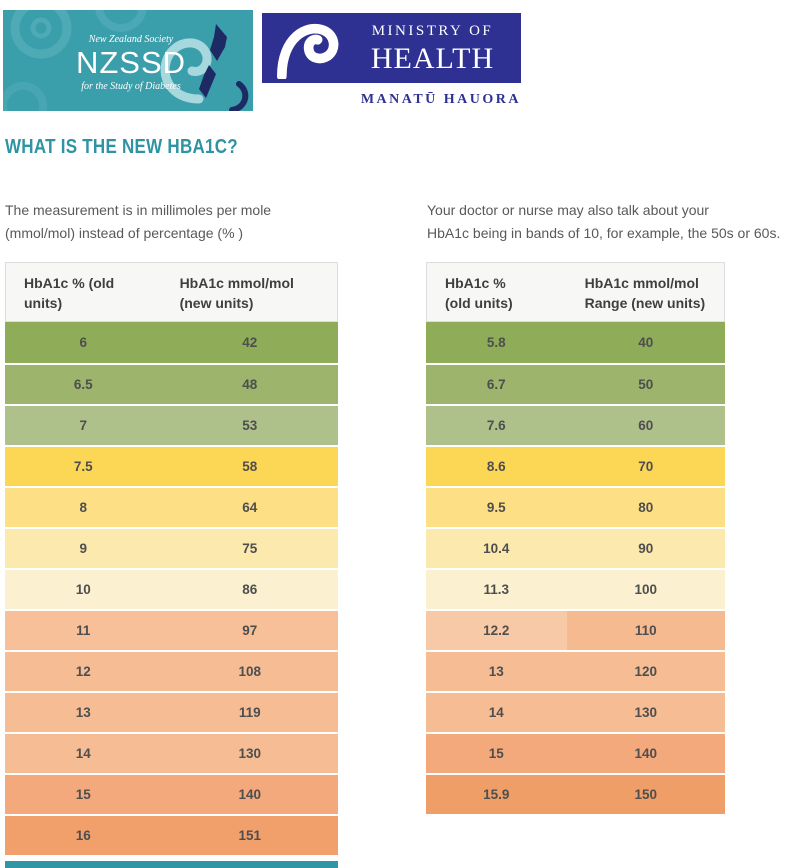  I want to click on table-row: 6.7 50, so click(575, 383).